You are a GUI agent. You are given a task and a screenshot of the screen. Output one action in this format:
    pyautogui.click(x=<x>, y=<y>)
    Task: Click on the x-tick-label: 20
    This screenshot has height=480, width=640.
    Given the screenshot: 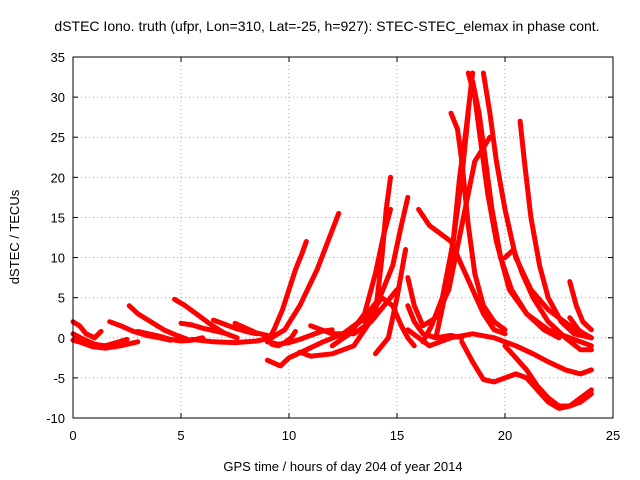 What is the action you would take?
    pyautogui.click(x=505, y=435)
    